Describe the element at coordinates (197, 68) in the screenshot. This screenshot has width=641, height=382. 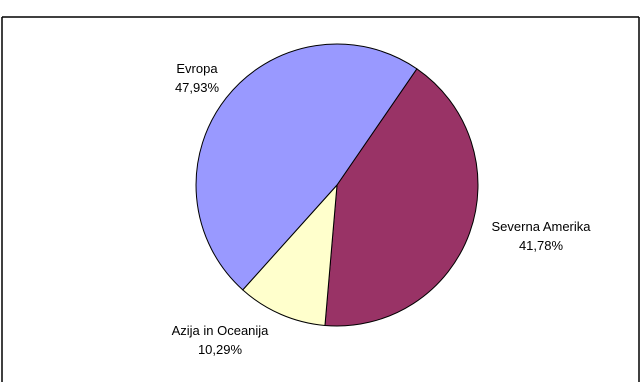
I see `slice-label-evropa: Evropa` at that location.